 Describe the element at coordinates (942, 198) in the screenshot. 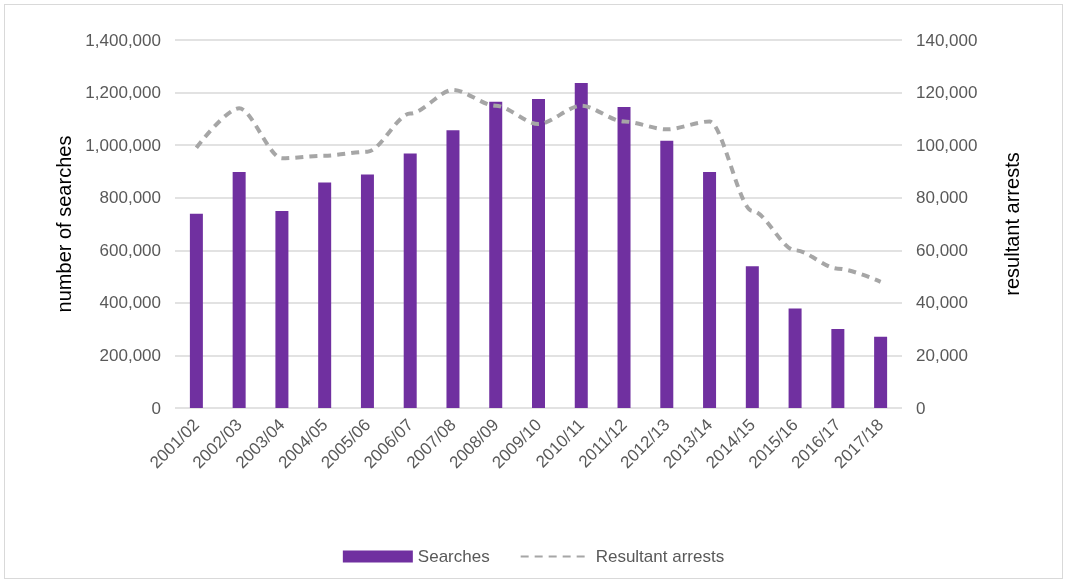

I see `y2-tick-label: 80,000` at that location.